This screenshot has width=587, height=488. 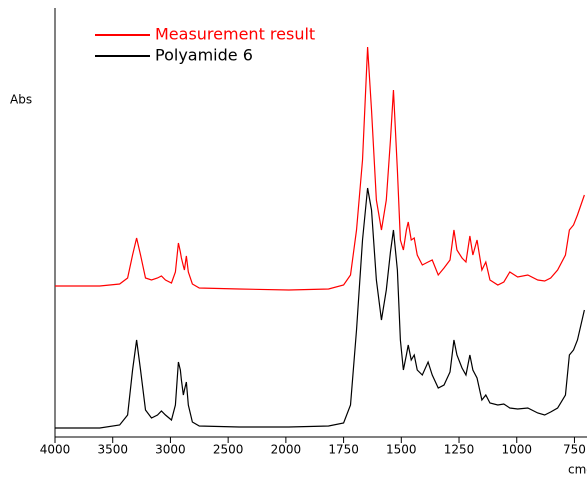 I want to click on y-axis-label: Abs, so click(x=21, y=100).